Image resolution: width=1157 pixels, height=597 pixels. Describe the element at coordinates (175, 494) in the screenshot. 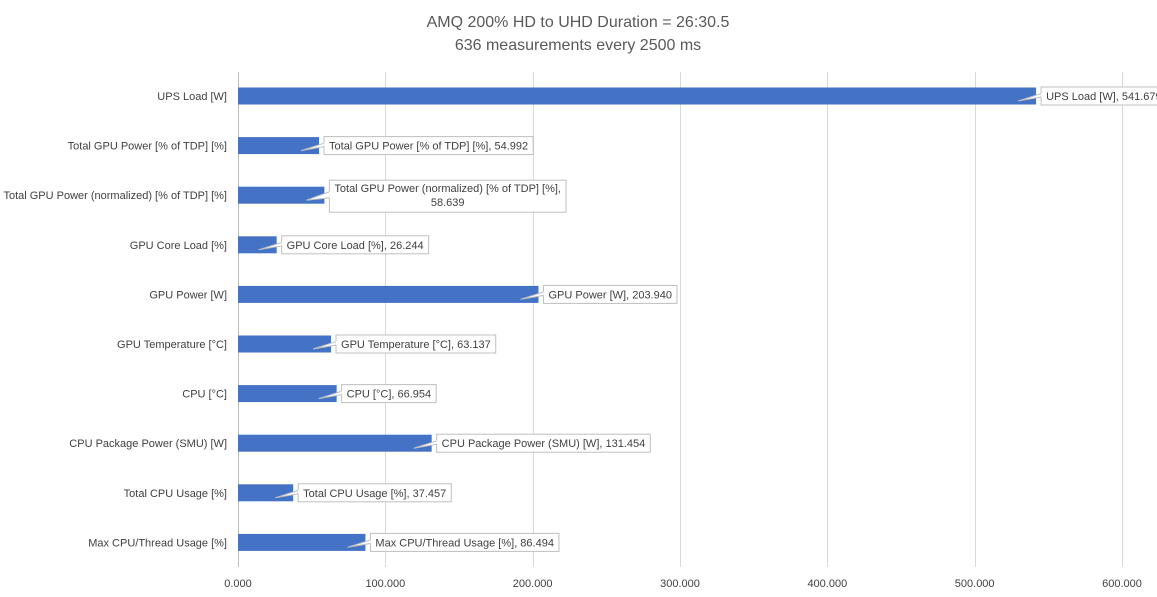

I see `category-label: Total CPU Usage [%]` at that location.